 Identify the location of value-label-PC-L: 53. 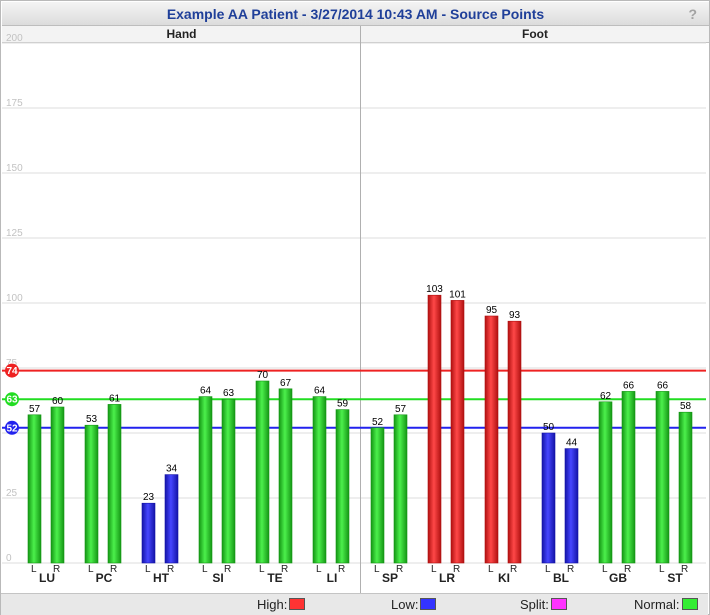
(92, 419).